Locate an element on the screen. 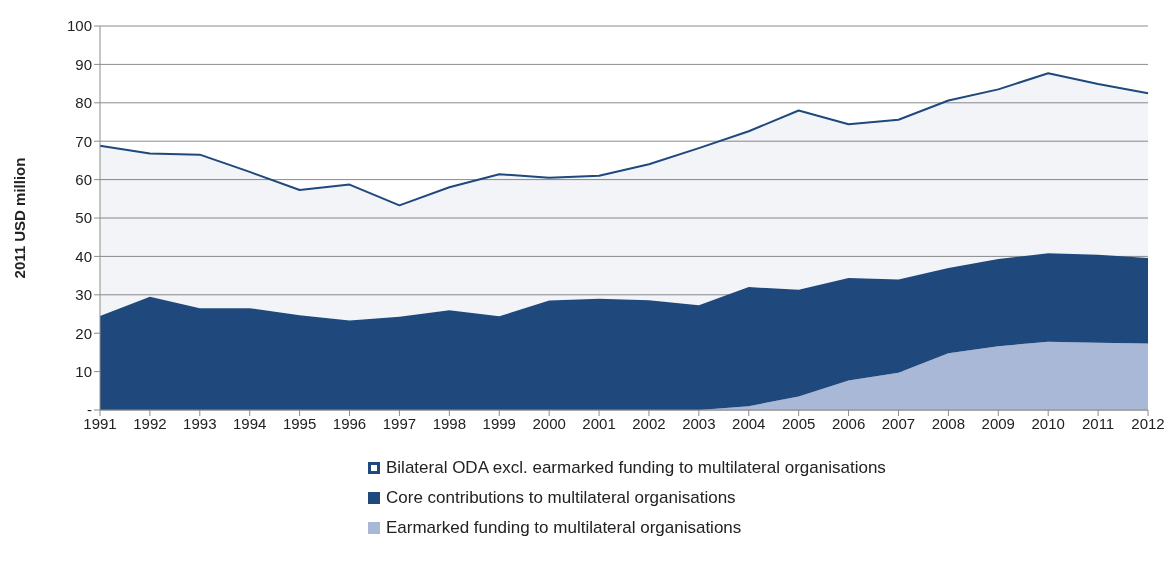  x-tick-label: 2008 is located at coordinates (948, 423).